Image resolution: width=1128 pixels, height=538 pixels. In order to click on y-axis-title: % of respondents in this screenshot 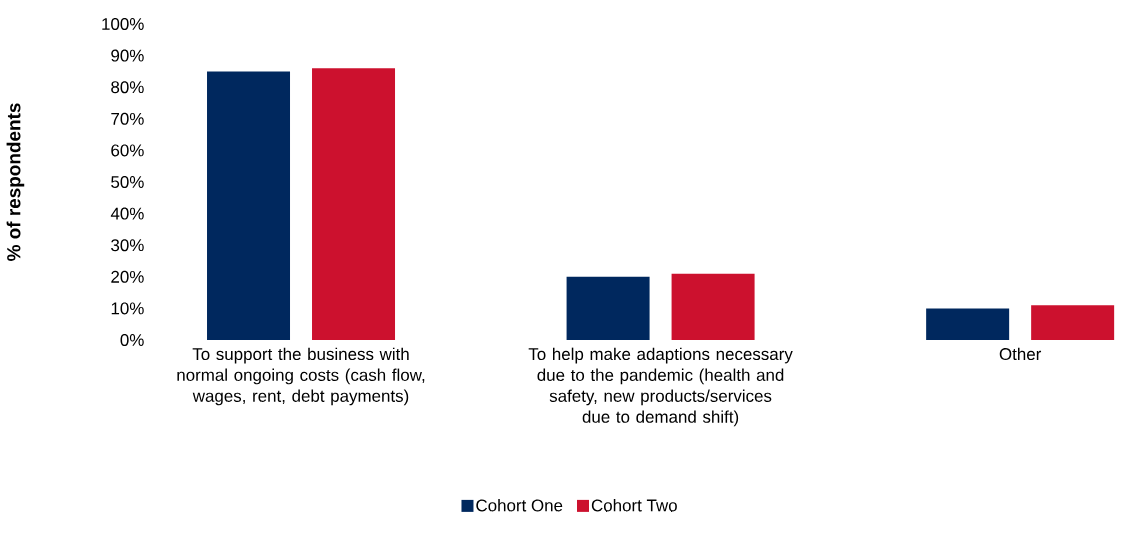, I will do `click(15, 182)`.